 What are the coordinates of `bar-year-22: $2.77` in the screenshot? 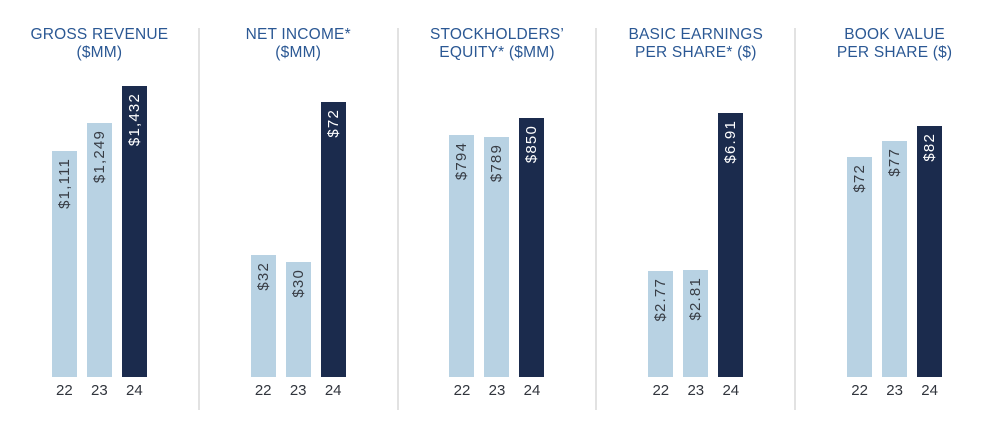 It's located at (661, 324).